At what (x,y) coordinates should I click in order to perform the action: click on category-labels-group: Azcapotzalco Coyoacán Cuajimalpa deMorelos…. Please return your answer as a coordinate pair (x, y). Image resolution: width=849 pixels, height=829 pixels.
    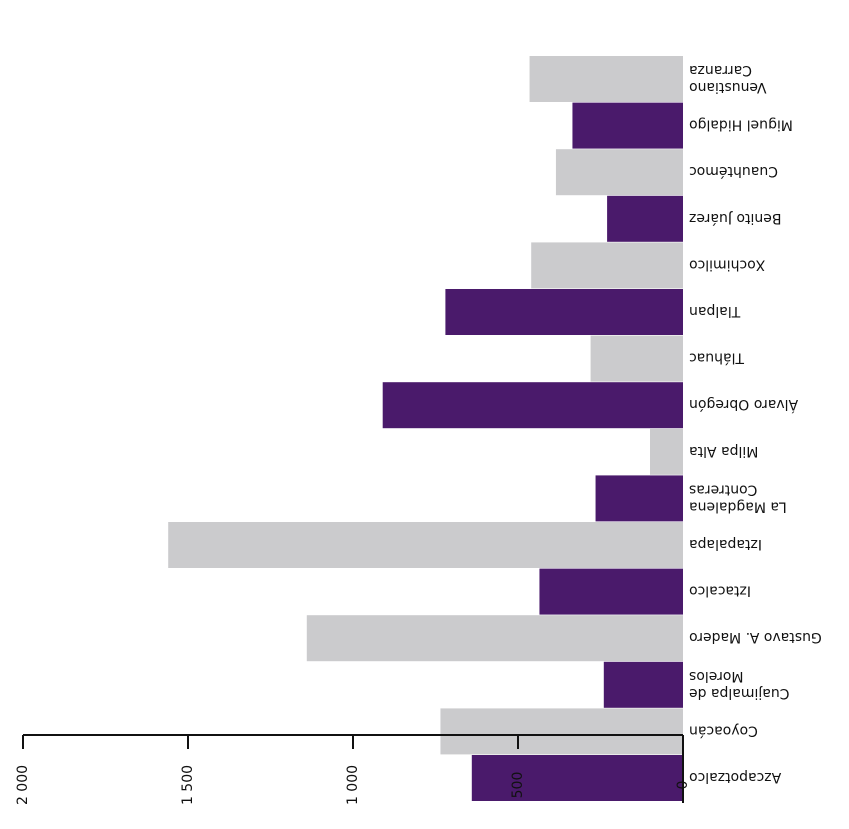
    Looking at the image, I should click on (755, 423).